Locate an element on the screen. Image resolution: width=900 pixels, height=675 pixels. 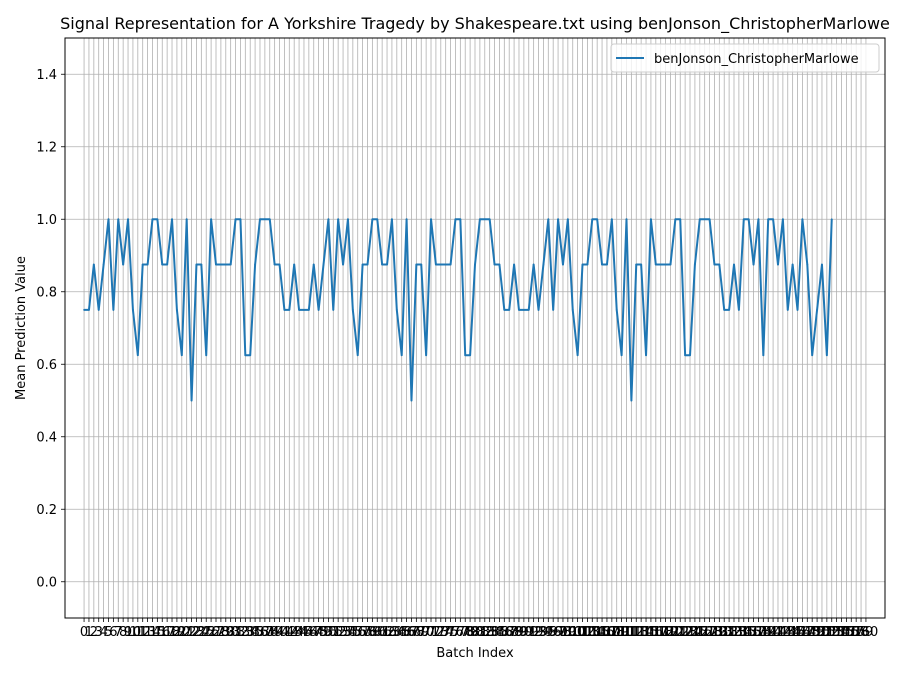
x-tick-label: 72 is located at coordinates (436, 632).